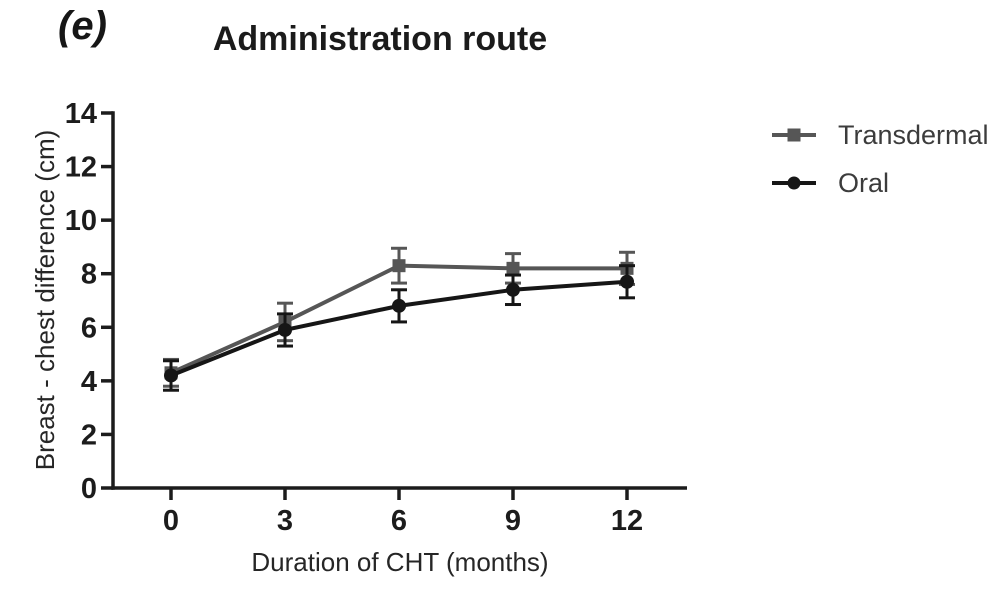  What do you see at coordinates (880, 158) in the screenshot?
I see `legend: Transdermal Oral` at bounding box center [880, 158].